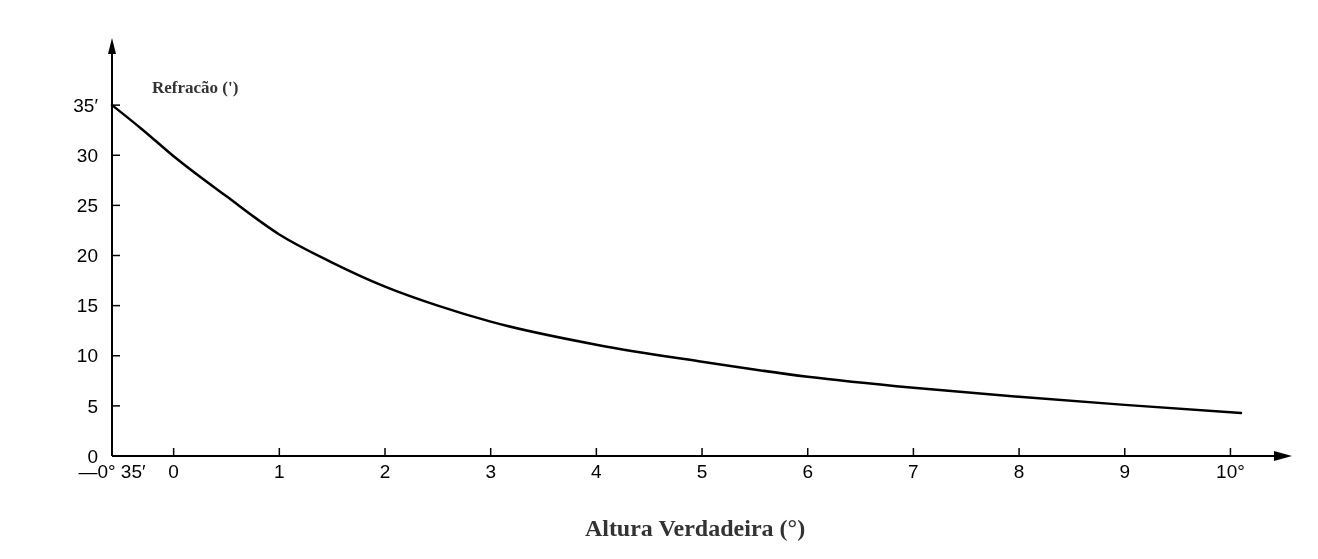 The height and width of the screenshot is (559, 1318). What do you see at coordinates (385, 471) in the screenshot?
I see `x-tick-label: 2` at bounding box center [385, 471].